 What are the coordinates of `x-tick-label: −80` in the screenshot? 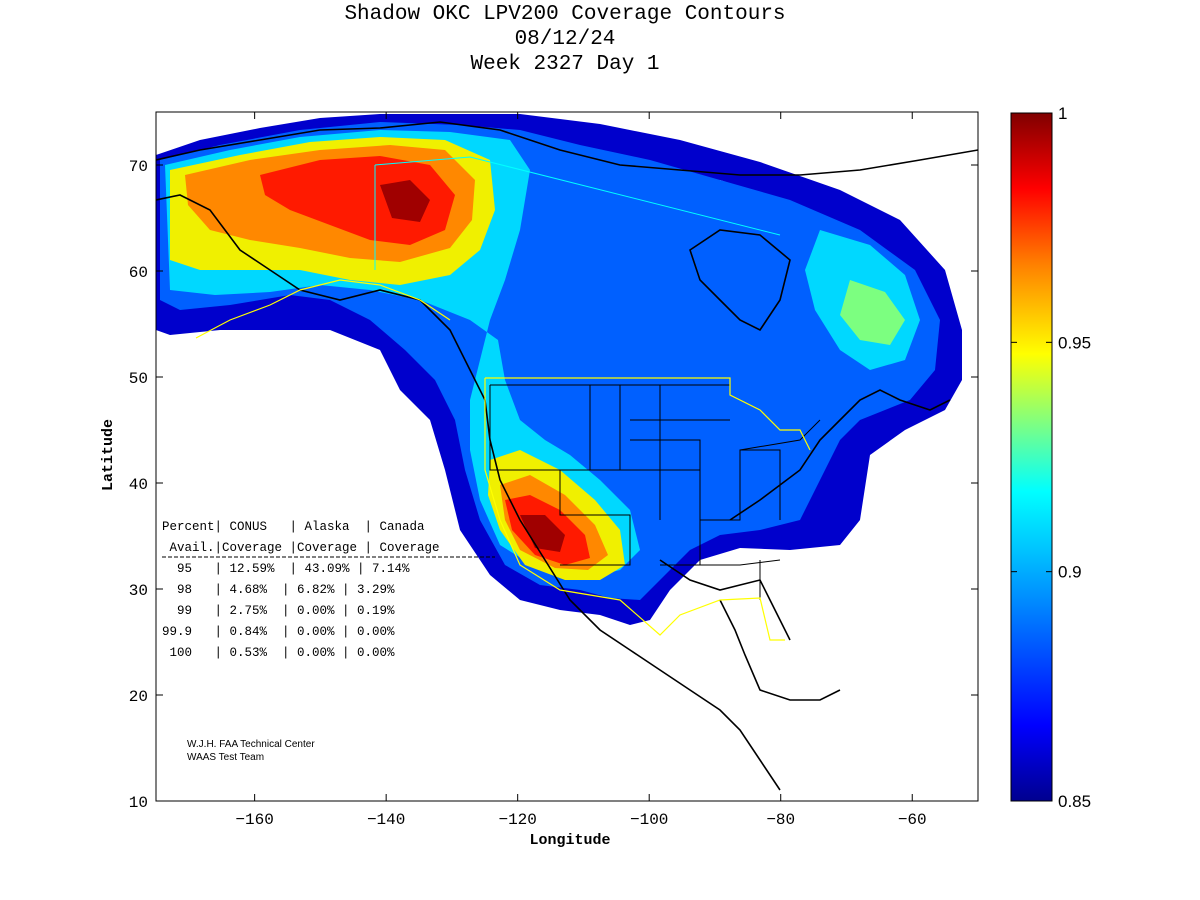 It's located at (780, 820).